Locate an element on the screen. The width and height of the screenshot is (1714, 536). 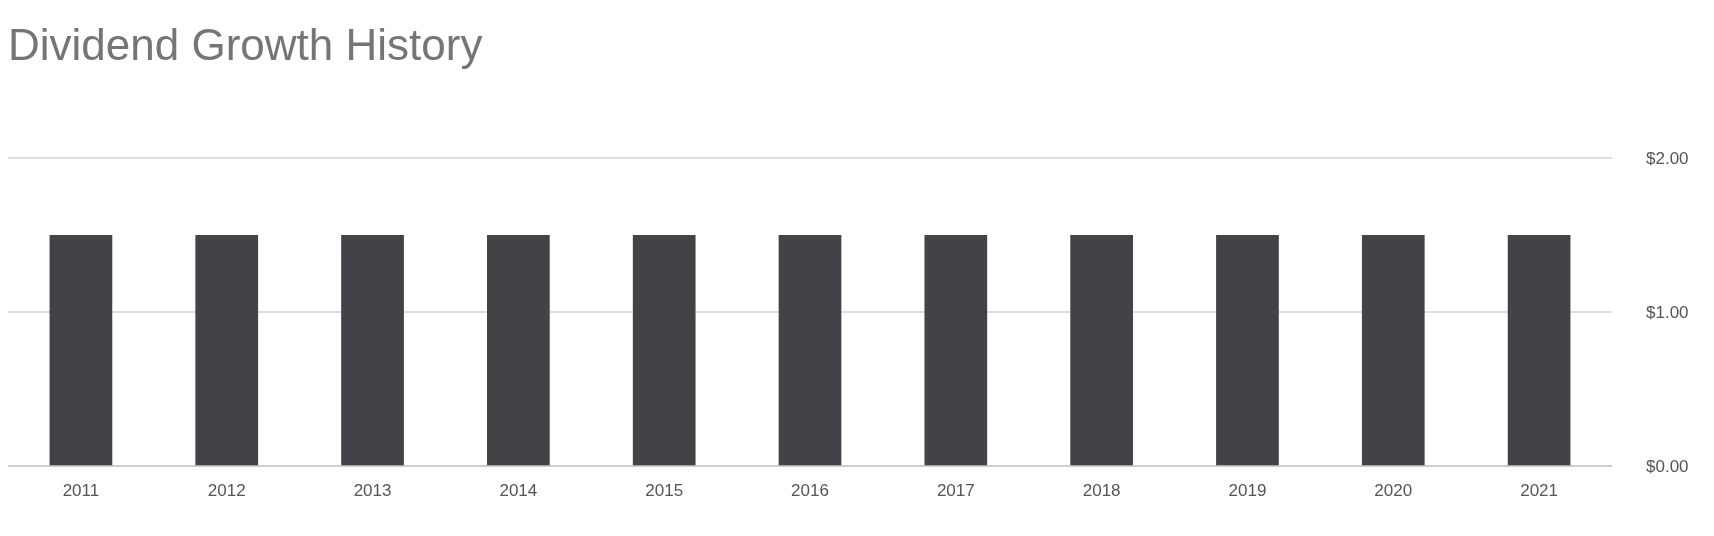
y-tick-label: $0.00 is located at coordinates (1667, 466).